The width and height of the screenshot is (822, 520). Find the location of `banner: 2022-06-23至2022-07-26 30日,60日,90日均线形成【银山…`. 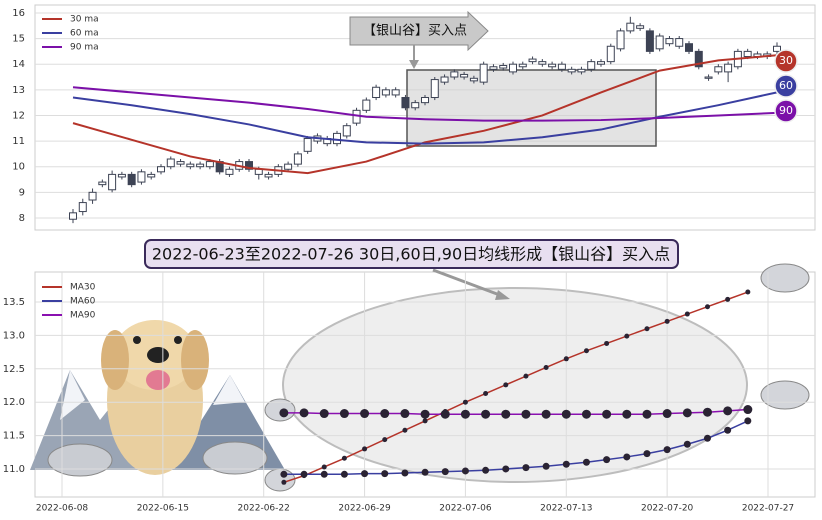

banner: 2022-06-23至2022-07-26 30日,60日,90日均线形成【银山… is located at coordinates (411, 254).